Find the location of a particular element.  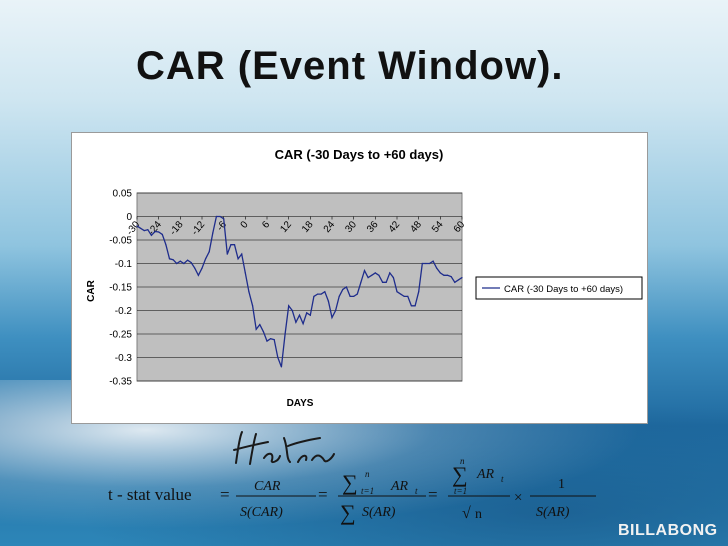

slide-title: CAR (Event Window). is located at coordinates (350, 66).